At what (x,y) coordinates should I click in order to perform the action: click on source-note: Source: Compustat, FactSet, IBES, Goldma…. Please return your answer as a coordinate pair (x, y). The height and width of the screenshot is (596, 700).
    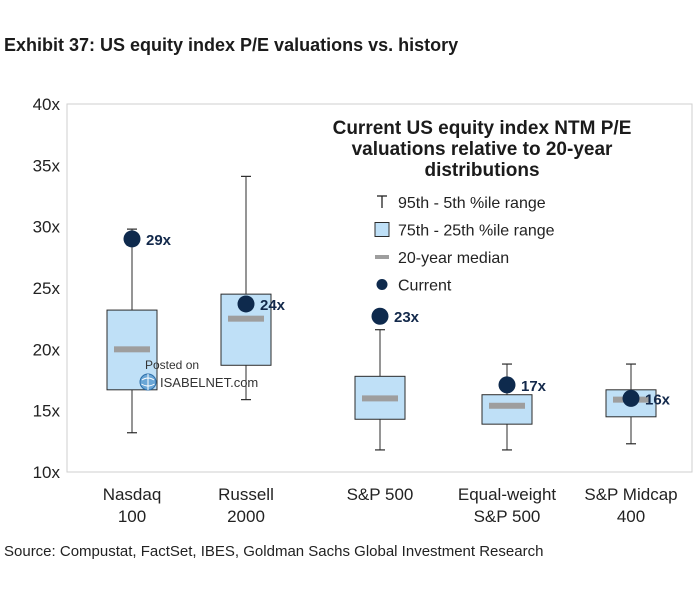
    Looking at the image, I should click on (274, 551).